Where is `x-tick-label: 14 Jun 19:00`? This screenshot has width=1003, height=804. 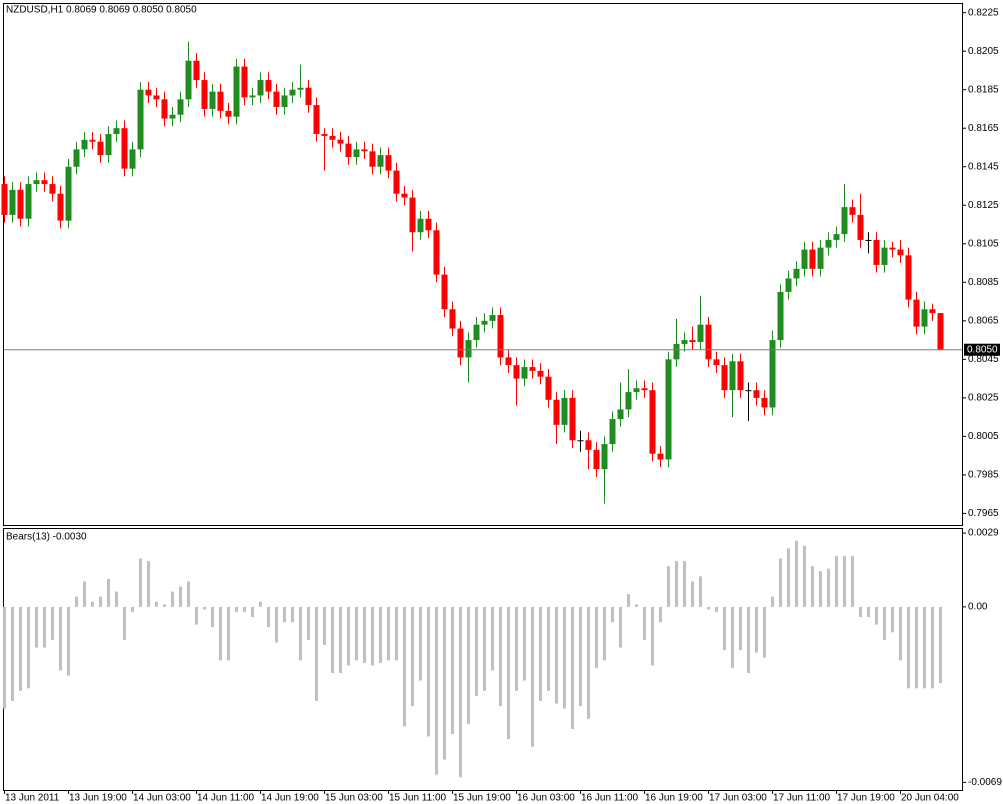 x-tick-label: 14 Jun 19:00 is located at coordinates (290, 798).